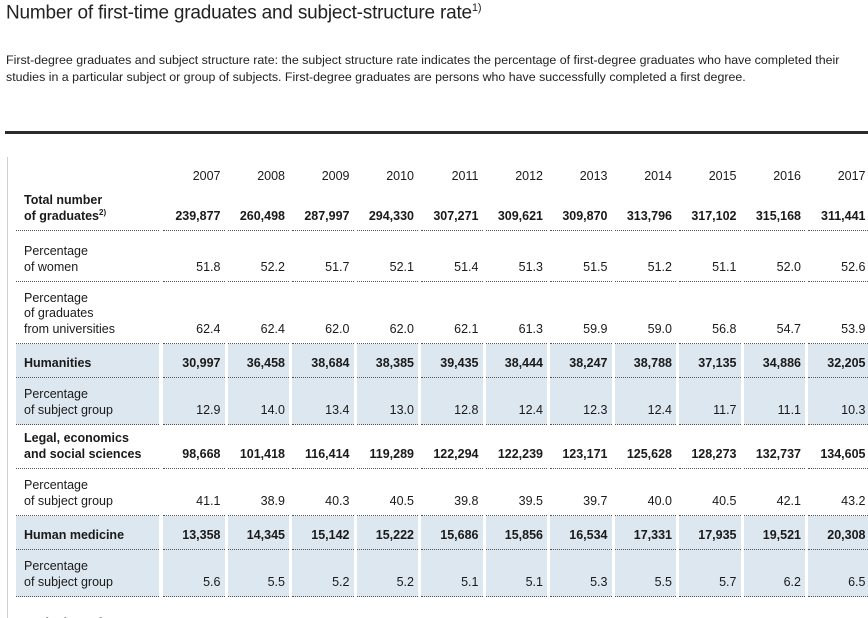 The height and width of the screenshot is (618, 868). I want to click on value-cell: 13,358, so click(194, 533).